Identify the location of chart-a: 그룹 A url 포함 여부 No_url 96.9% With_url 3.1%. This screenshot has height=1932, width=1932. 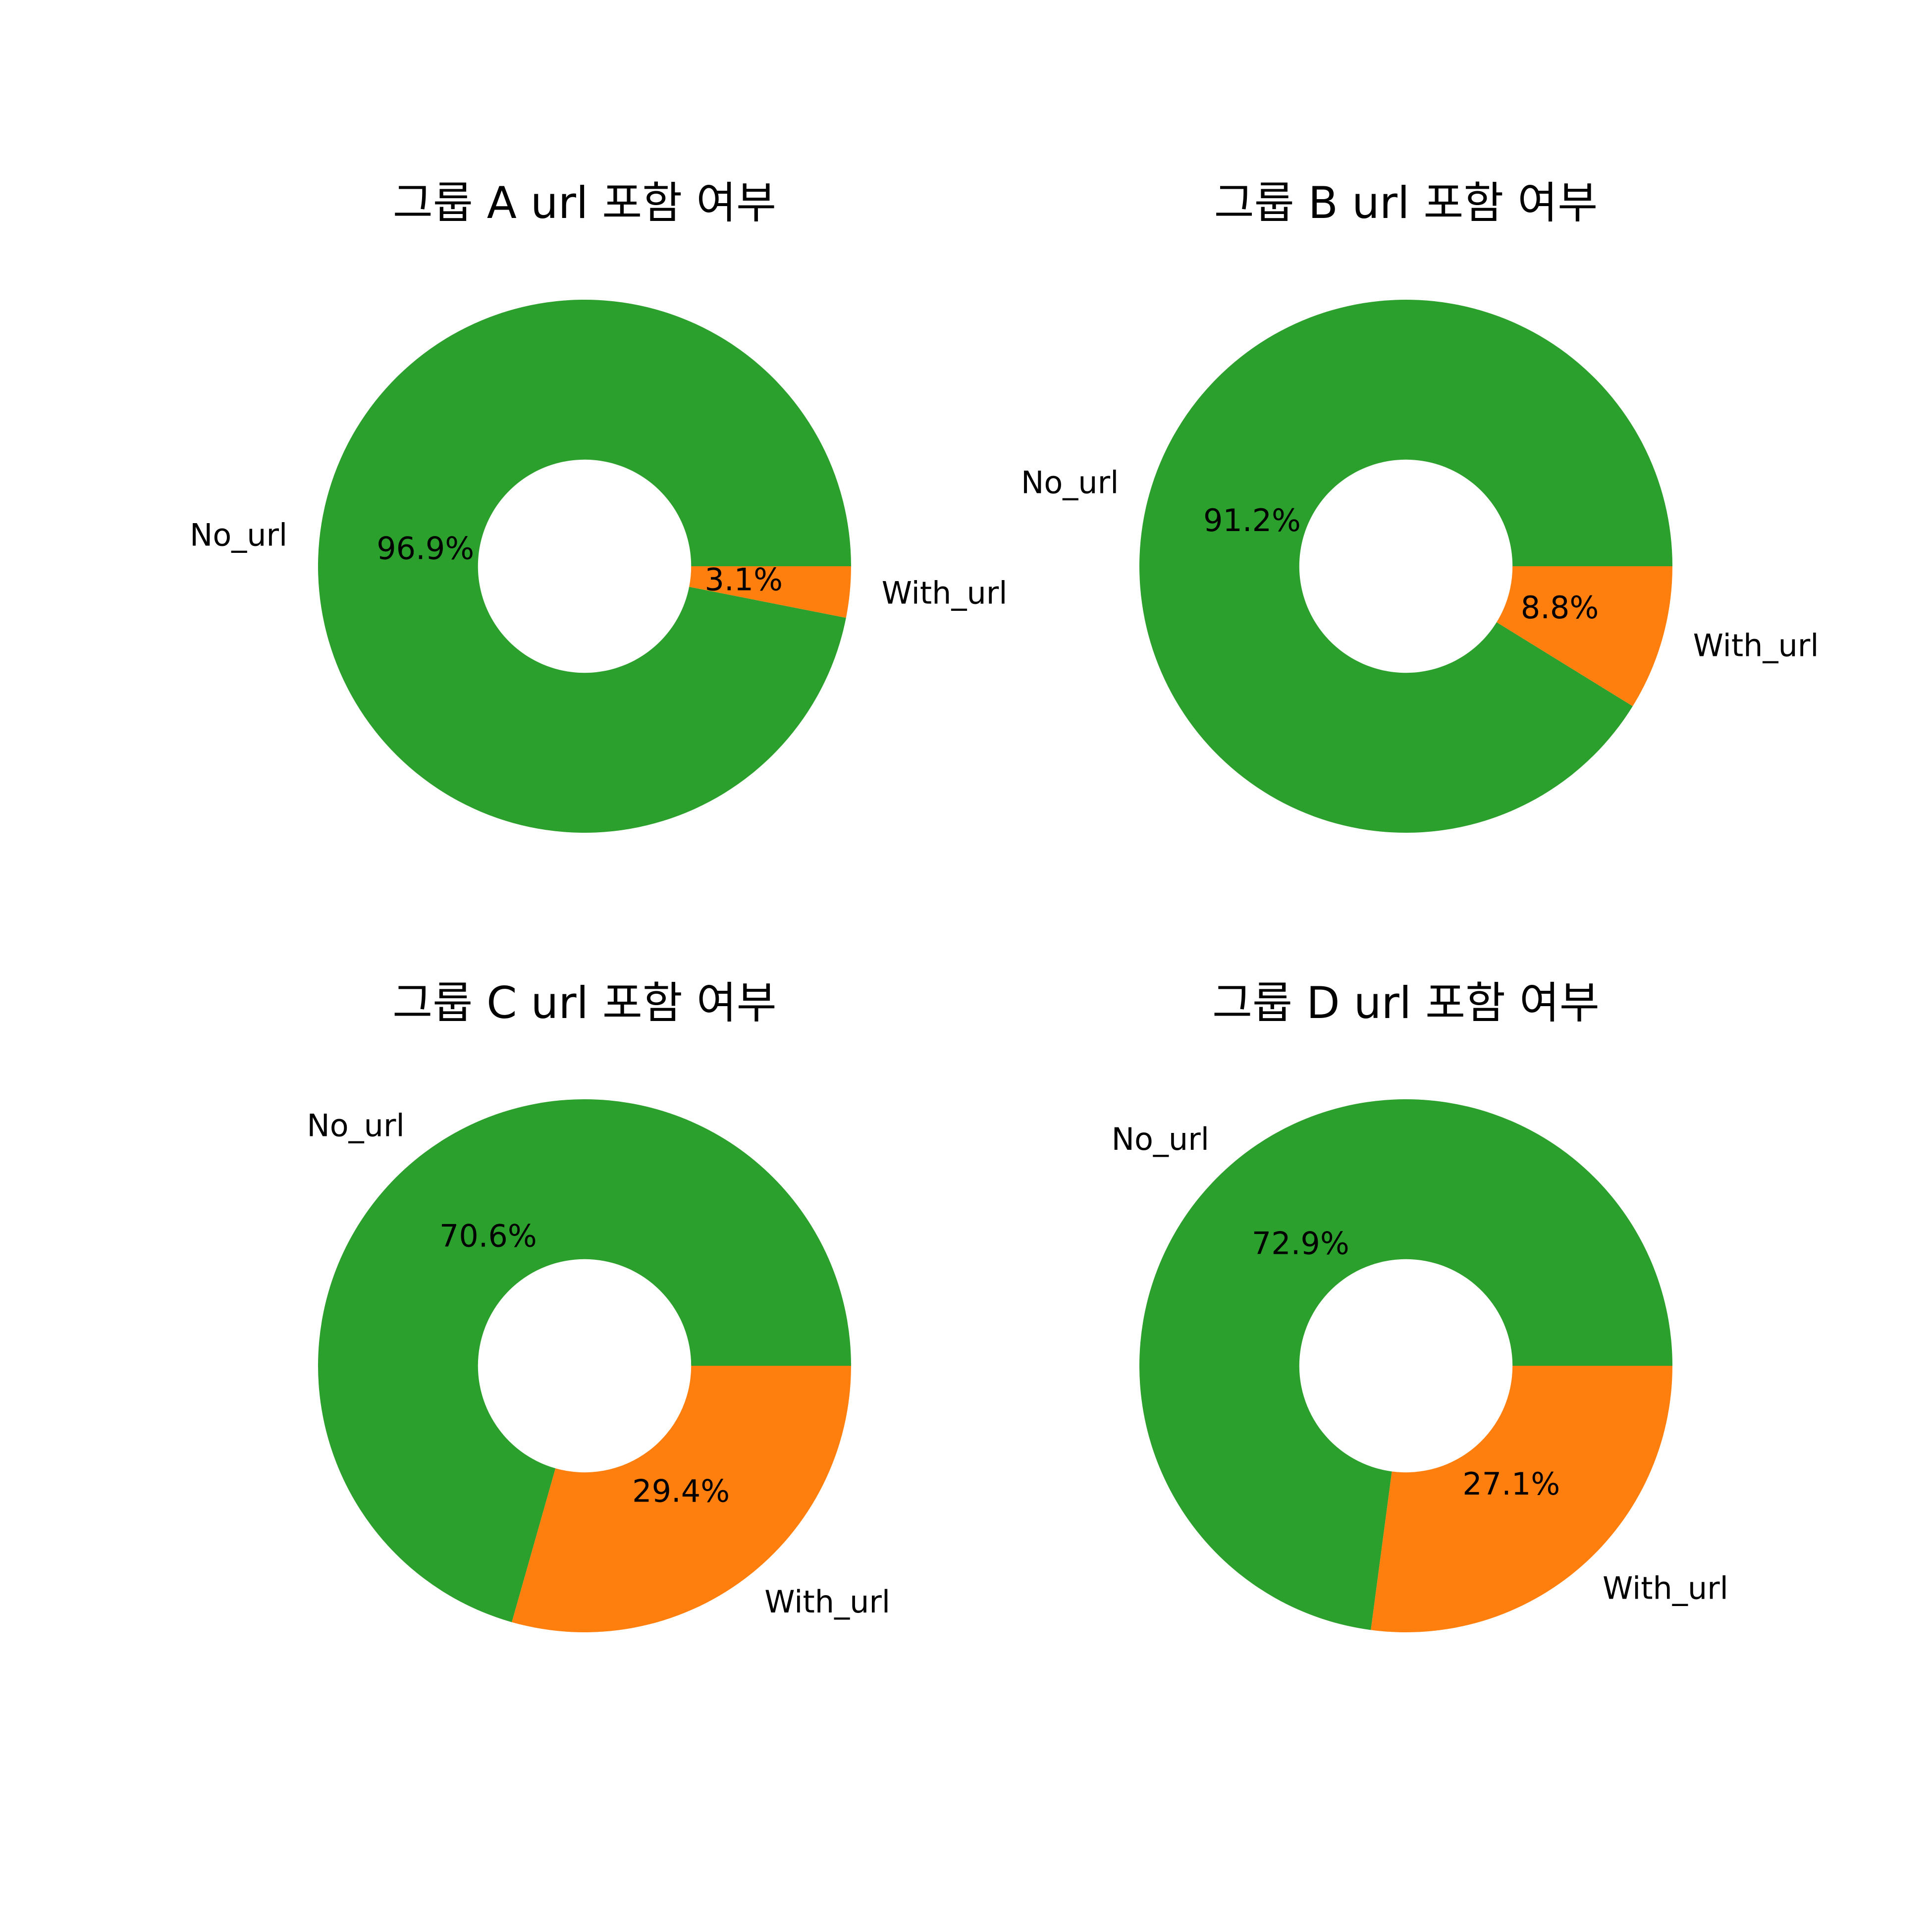
(599, 505).